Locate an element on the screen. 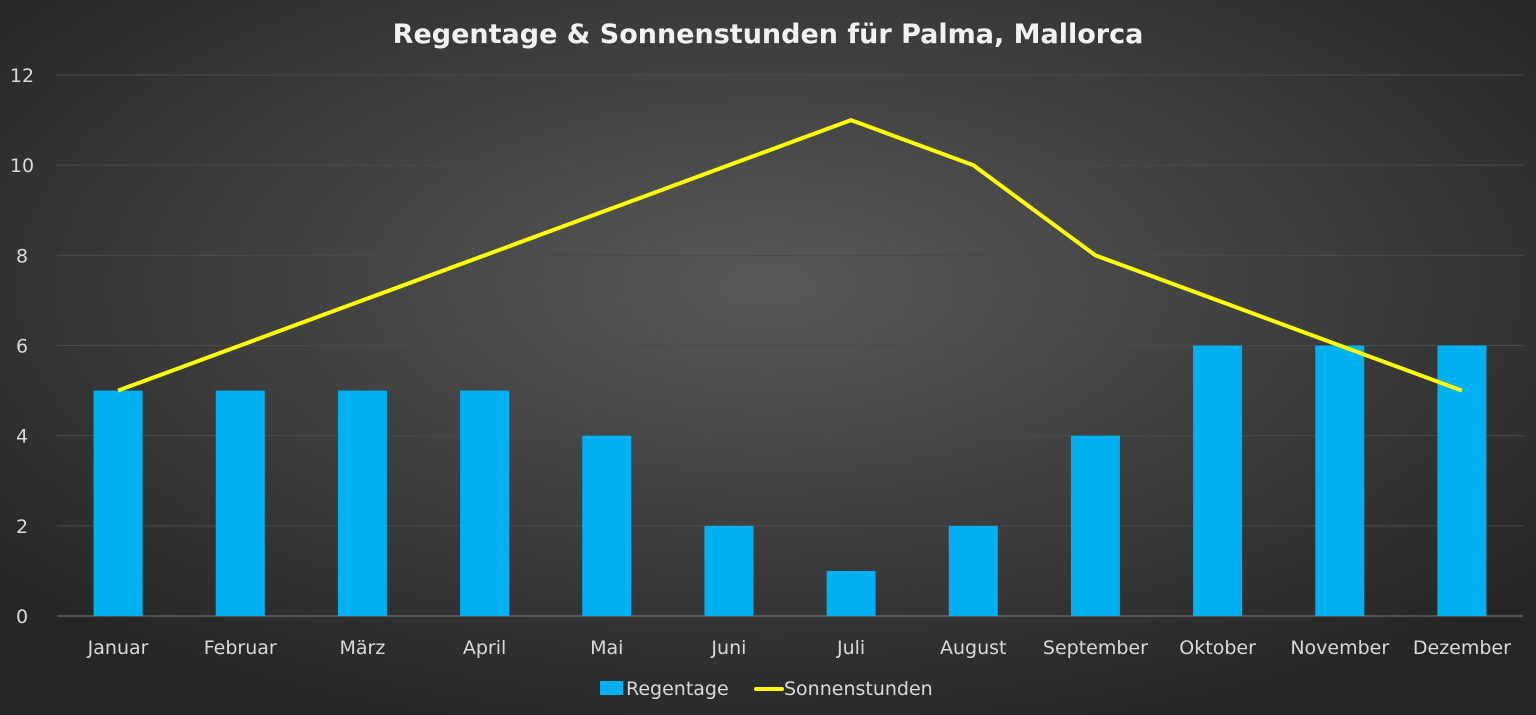 Image resolution: width=1536 pixels, height=715 pixels. x-tick-label: August is located at coordinates (973, 648).